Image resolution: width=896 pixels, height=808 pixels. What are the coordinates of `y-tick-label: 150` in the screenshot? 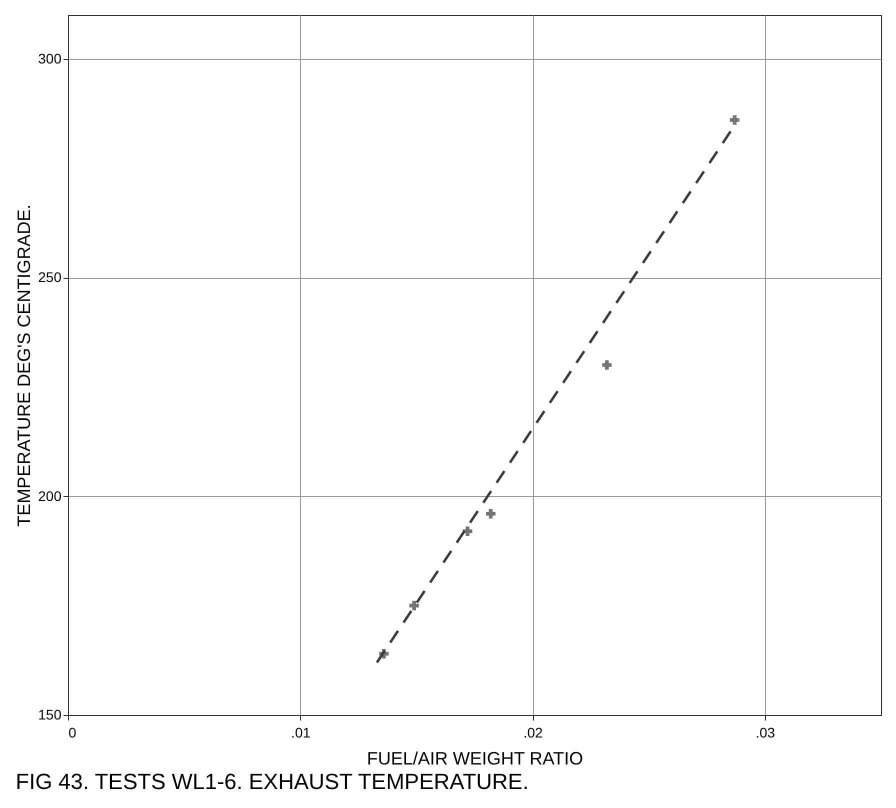 It's located at (50, 714).